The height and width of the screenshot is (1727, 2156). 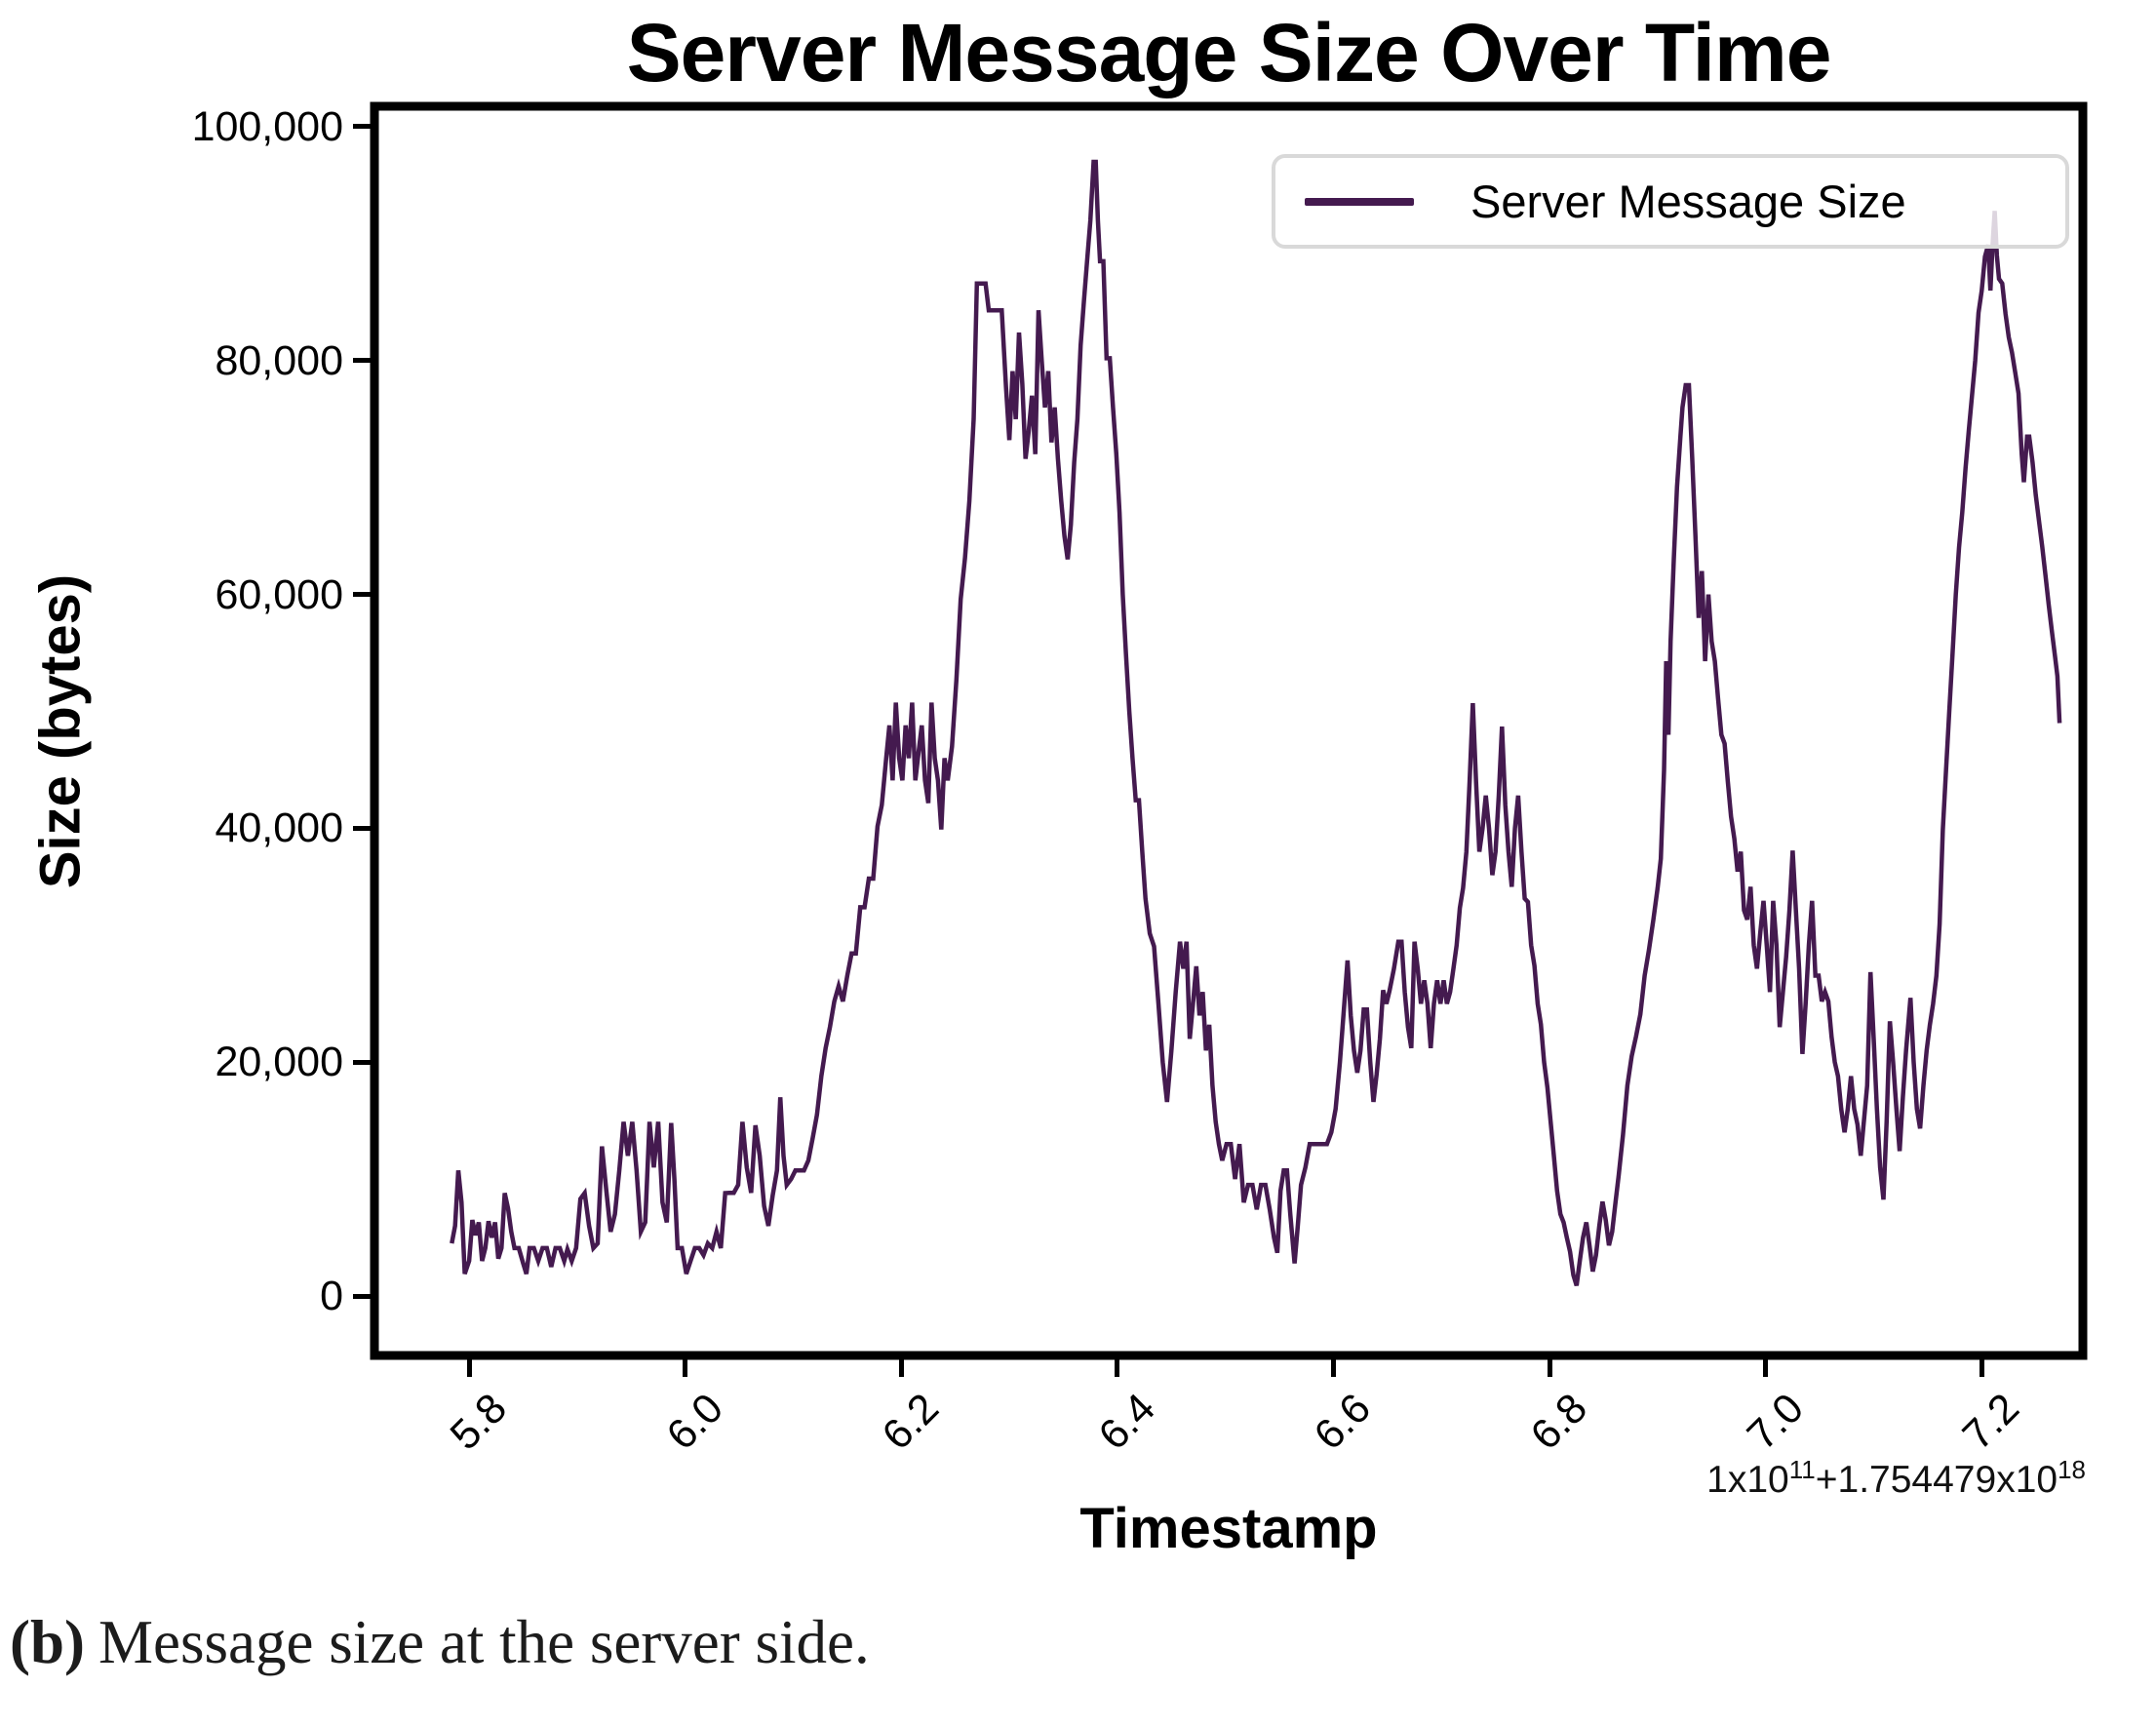 I want to click on x-tick-label: 6.4, so click(x=1126, y=1422).